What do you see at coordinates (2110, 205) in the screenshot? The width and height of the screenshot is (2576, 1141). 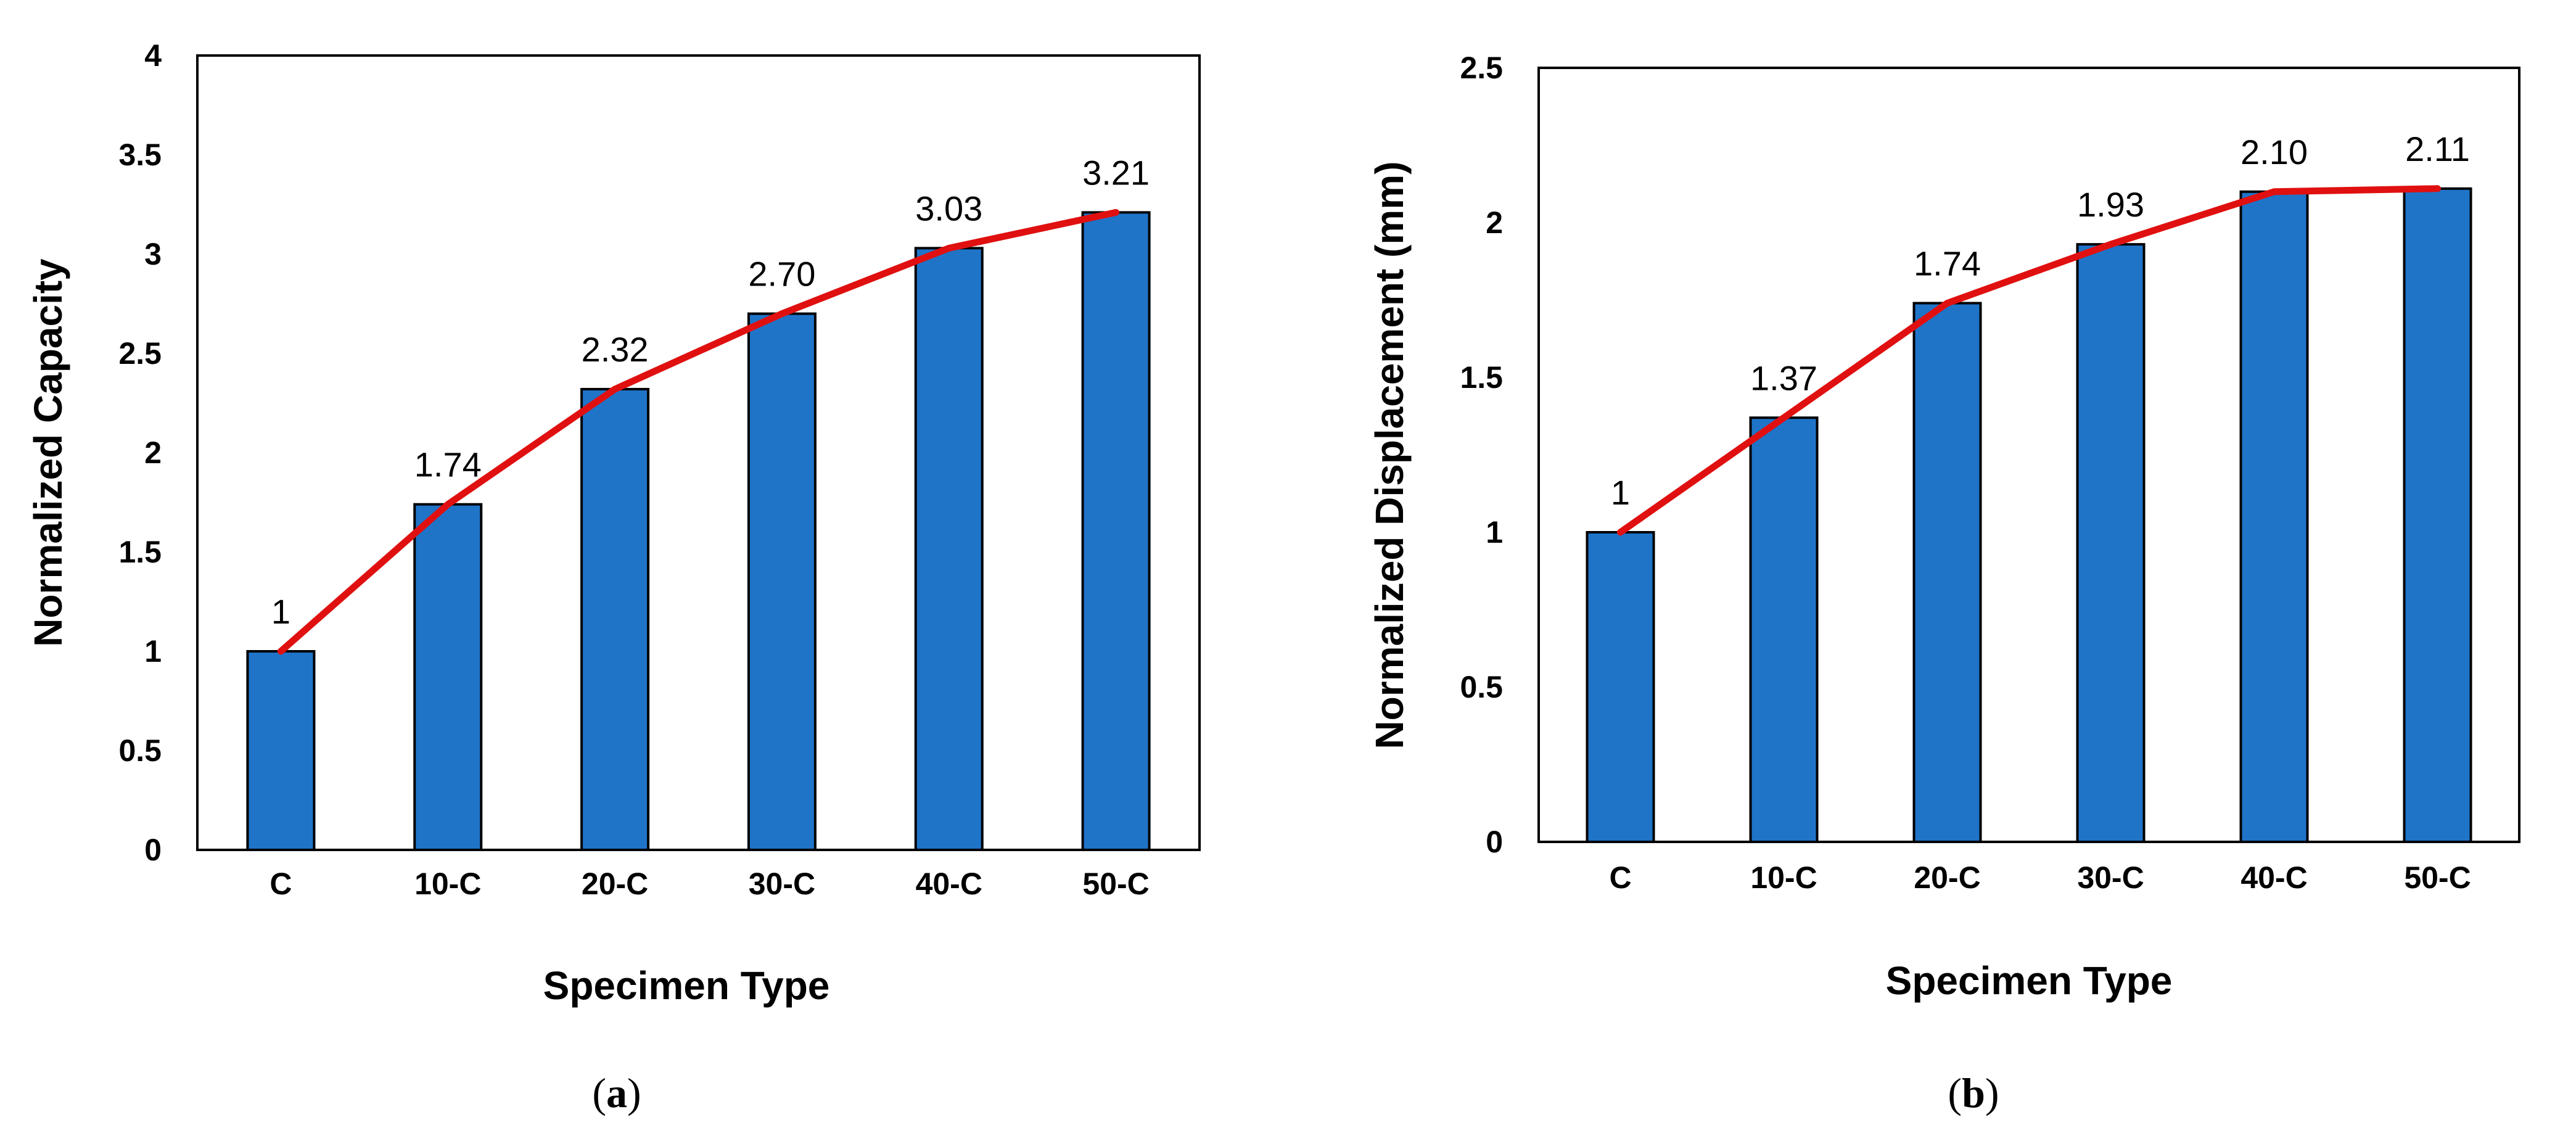 I see `data-label: 1.93` at bounding box center [2110, 205].